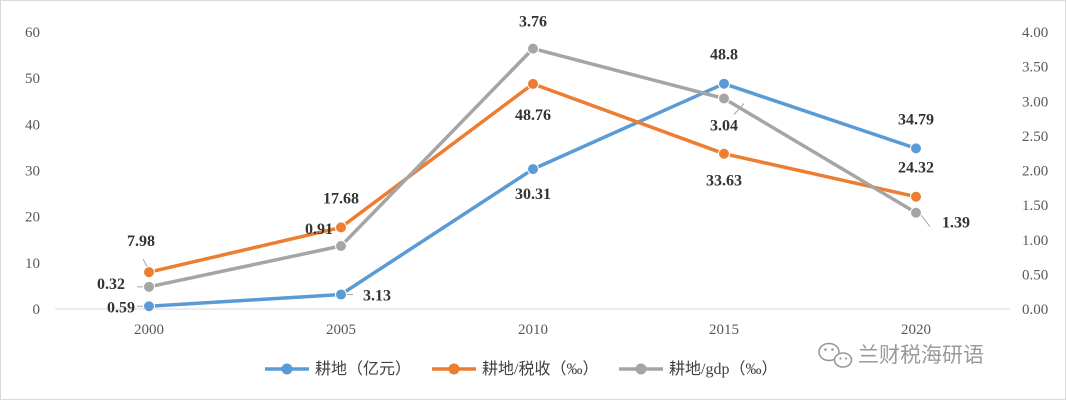  Describe the element at coordinates (32, 79) in the screenshot. I see `y-tick-label: 50` at that location.